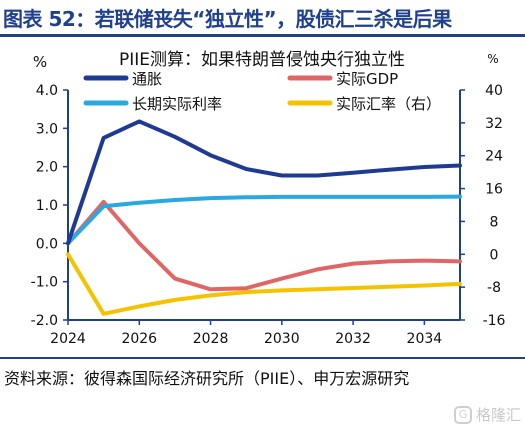 The height and width of the screenshot is (429, 525). I want to click on left-tick-label: 4.0, so click(47, 91).